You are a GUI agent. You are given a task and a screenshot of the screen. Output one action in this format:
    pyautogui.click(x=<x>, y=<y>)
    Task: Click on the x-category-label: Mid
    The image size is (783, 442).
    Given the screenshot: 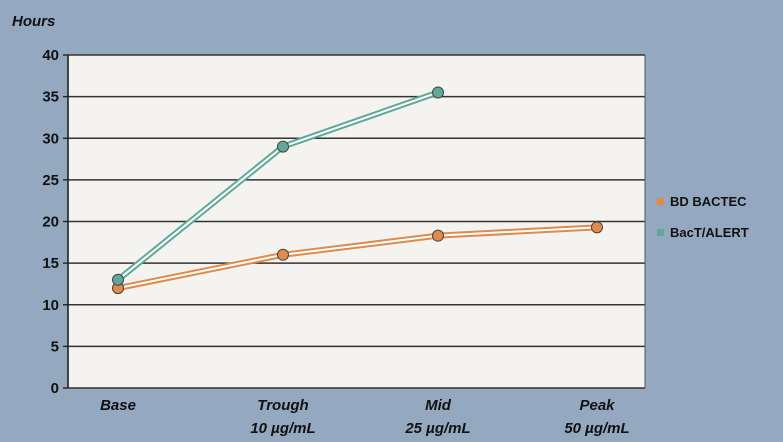 What is the action you would take?
    pyautogui.click(x=438, y=405)
    